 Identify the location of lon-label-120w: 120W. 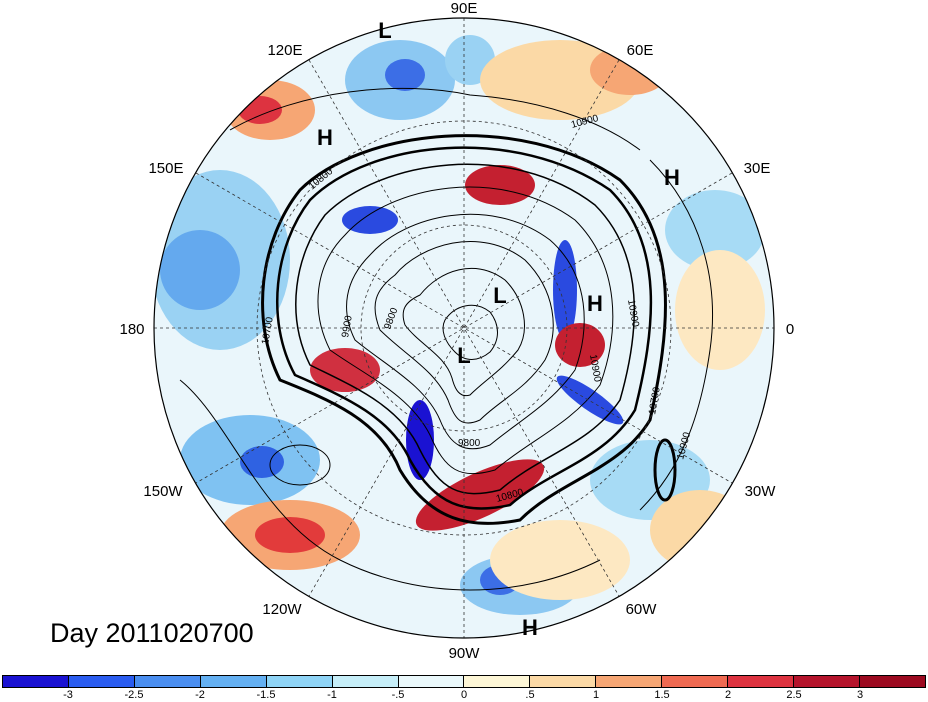
(282, 609).